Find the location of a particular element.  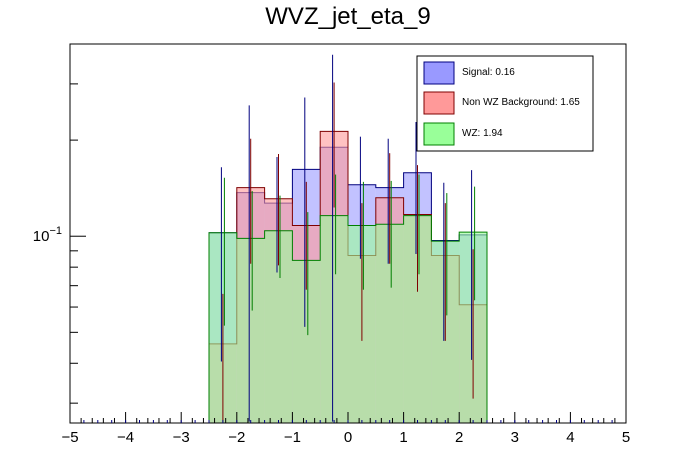

chart-title: WVZ_jet_eta_9 is located at coordinates (347, 16).